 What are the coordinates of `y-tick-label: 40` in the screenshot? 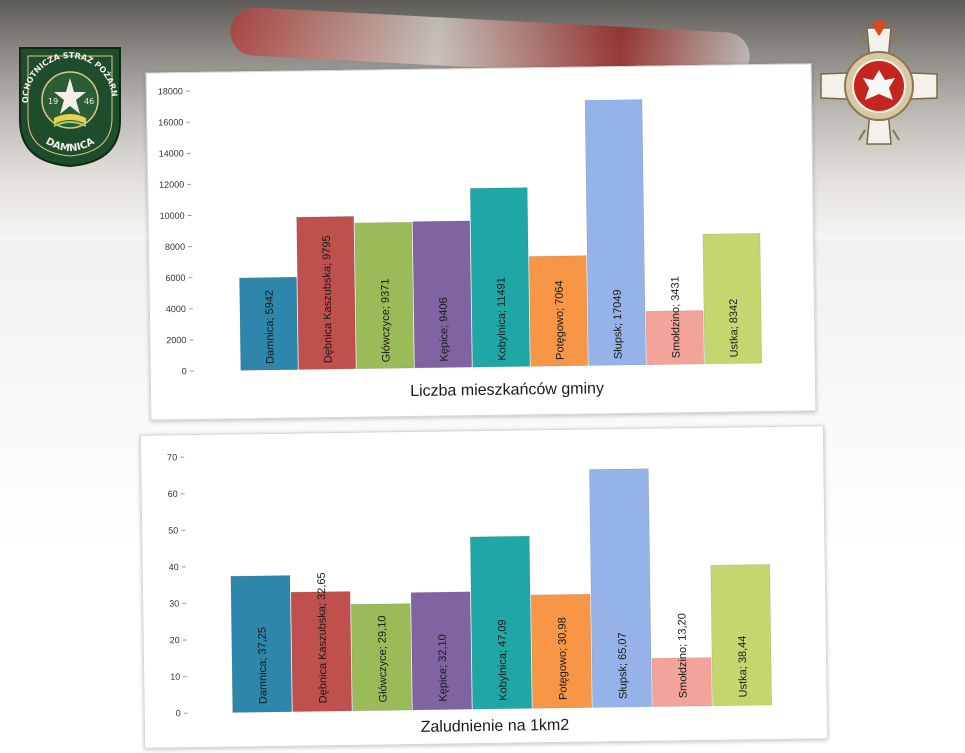 It's located at (174, 567).